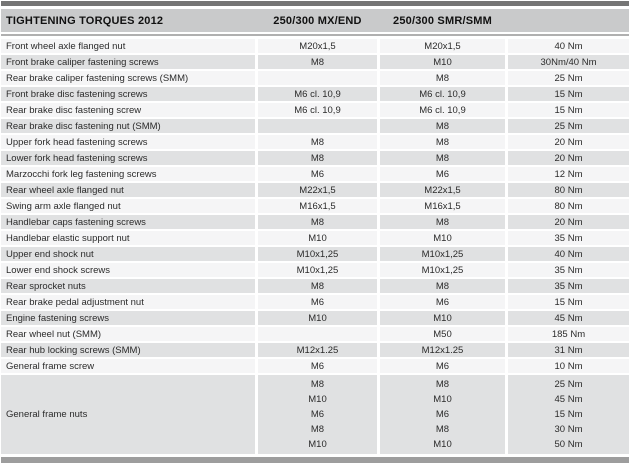 The height and width of the screenshot is (466, 630). What do you see at coordinates (315, 460) in the screenshot?
I see `bottom-divider-bar` at bounding box center [315, 460].